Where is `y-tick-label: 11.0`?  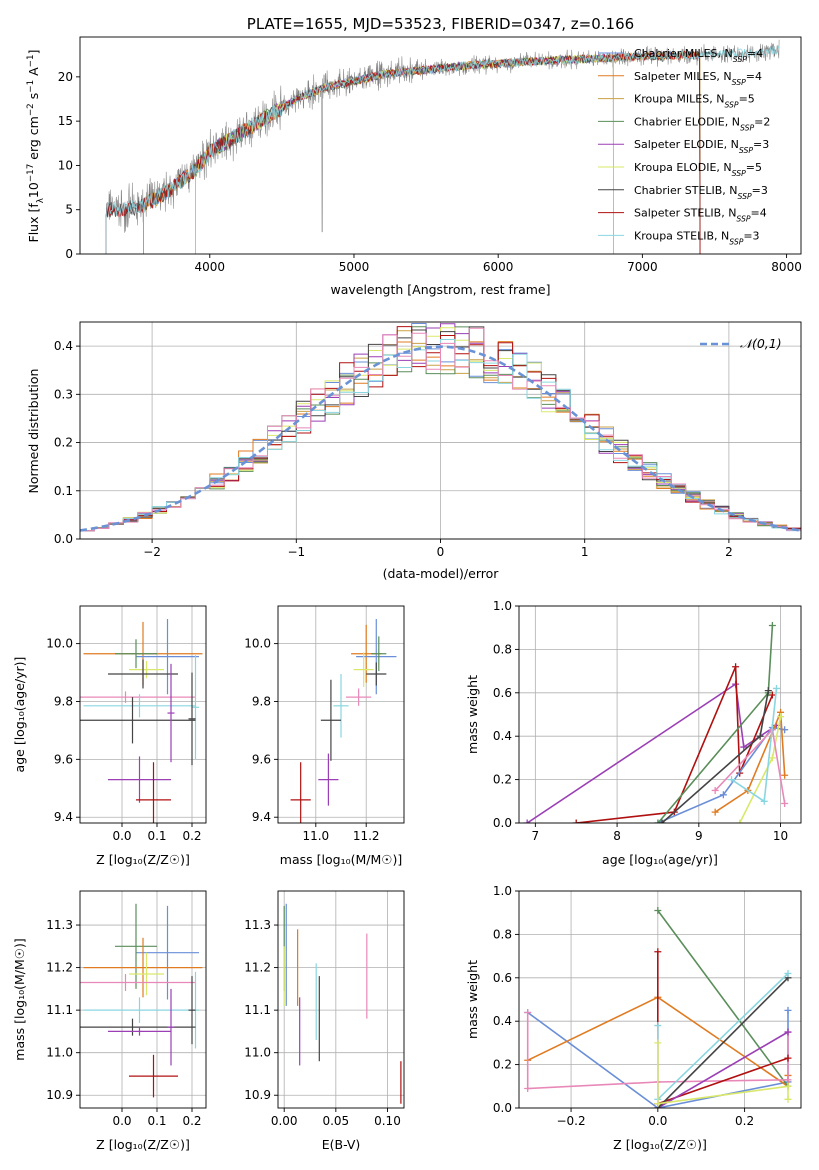 y-tick-label: 11.0 is located at coordinates (59, 1053).